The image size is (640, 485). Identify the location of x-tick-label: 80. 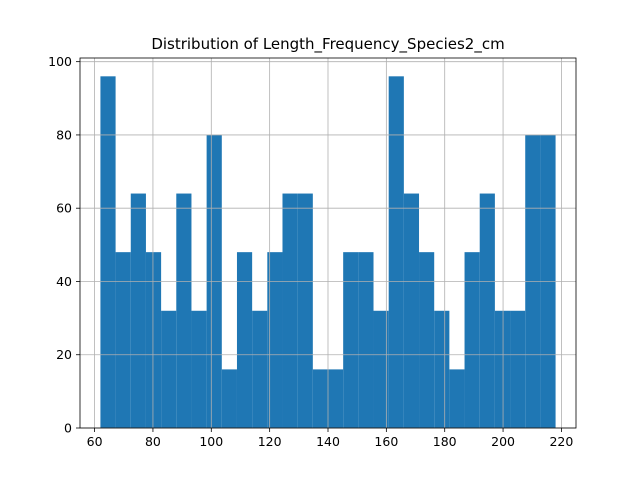
(153, 441).